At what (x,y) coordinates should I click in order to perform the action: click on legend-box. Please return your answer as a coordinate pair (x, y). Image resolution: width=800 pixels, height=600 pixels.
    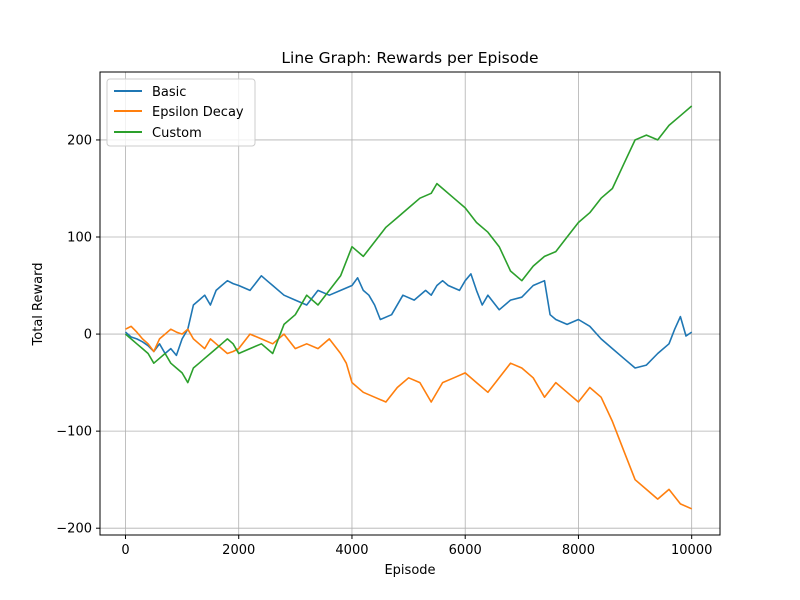
    Looking at the image, I should click on (181, 112).